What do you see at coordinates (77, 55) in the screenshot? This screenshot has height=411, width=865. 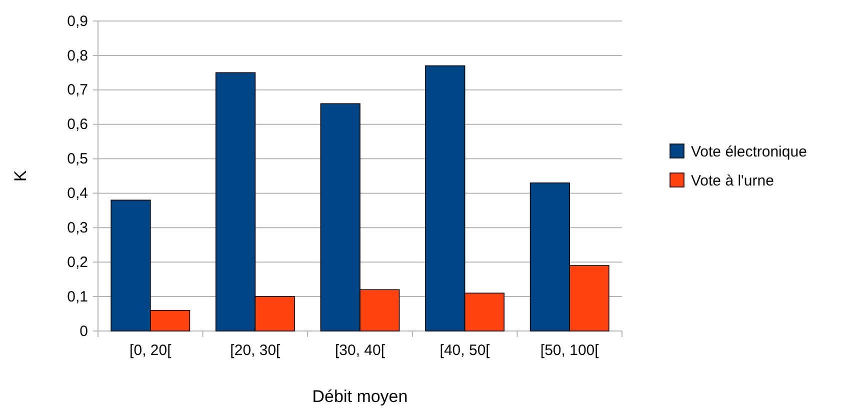 I see `y-tick-label: 0,8` at bounding box center [77, 55].